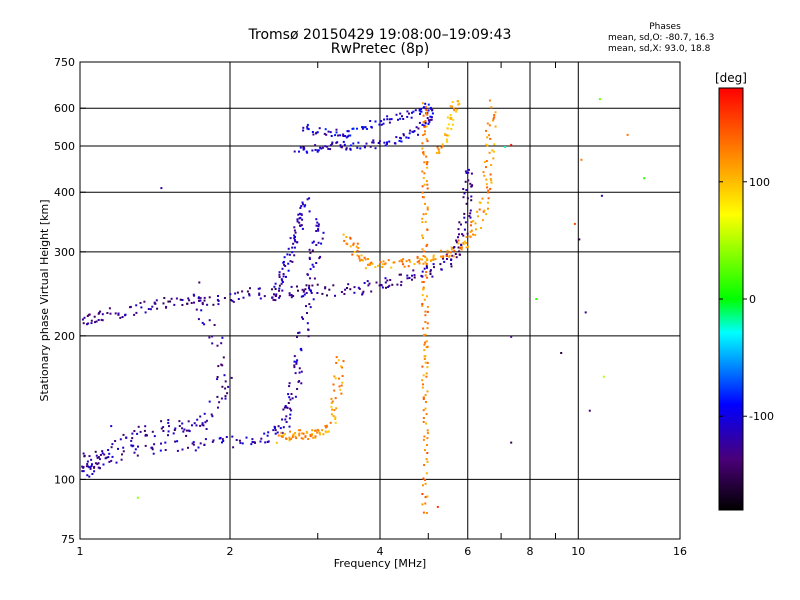  What do you see at coordinates (578, 551) in the screenshot?
I see `x-tick-label: 10` at bounding box center [578, 551].